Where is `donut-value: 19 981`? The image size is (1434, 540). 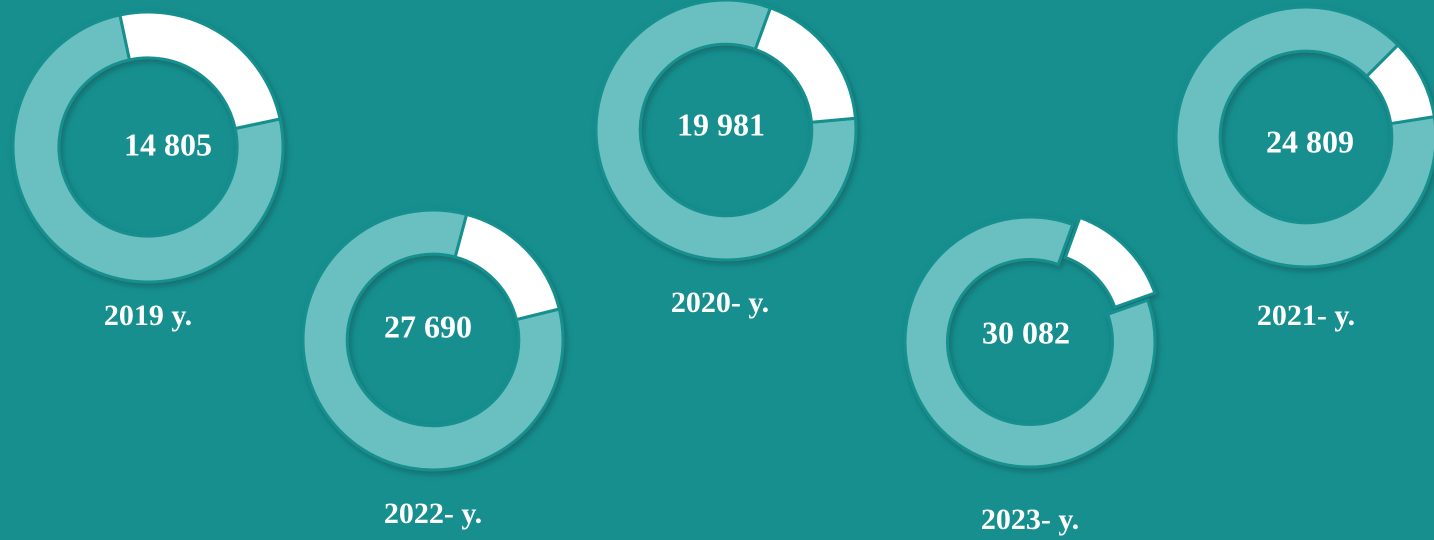 donut-value: 19 981 is located at coordinates (721, 124).